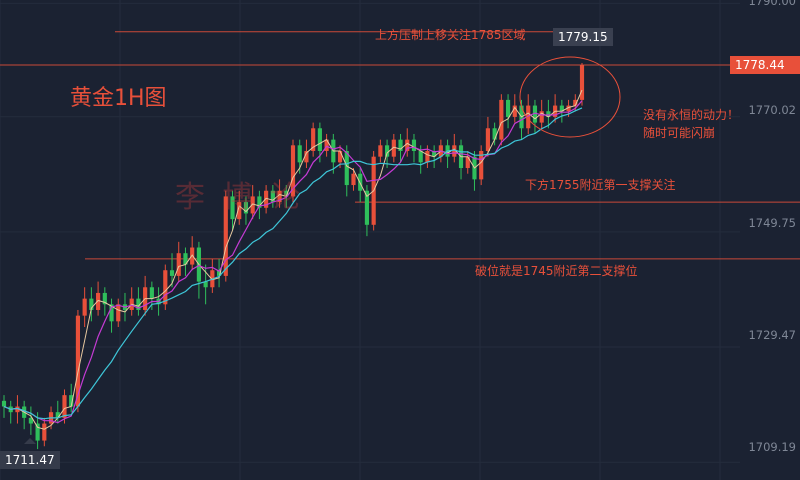 This screenshot has width=800, height=480. What do you see at coordinates (691, 115) in the screenshot?
I see `side-note-line-1: 没有永恒的动力！` at bounding box center [691, 115].